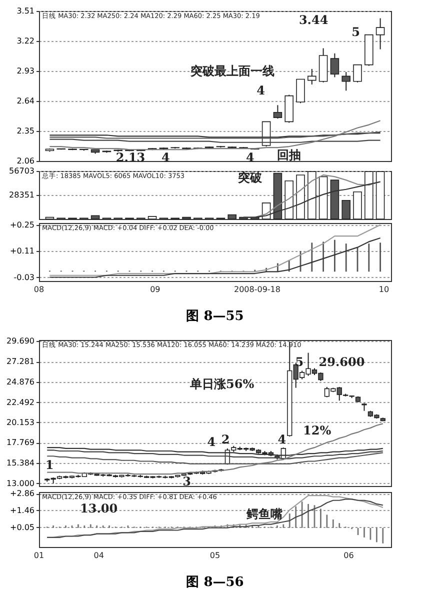 This screenshot has height=613, width=428. Describe the element at coordinates (221, 383) in the screenshot. I see `annotation: 单日涨56%` at that location.